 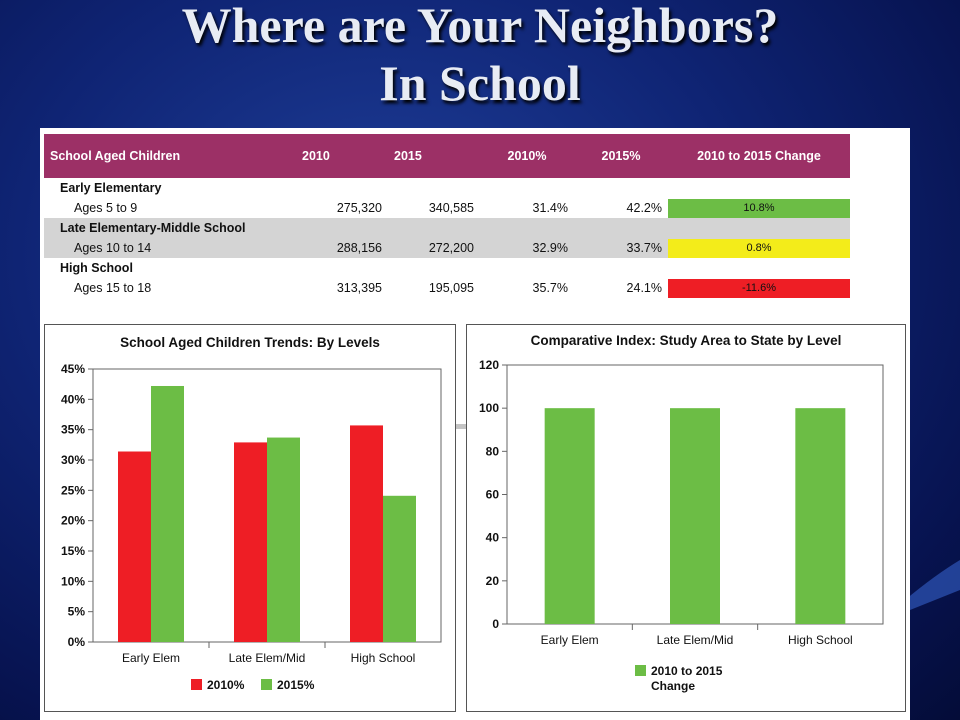 What do you see at coordinates (527, 248) in the screenshot?
I see `cell-2010-pct: 32.9%` at bounding box center [527, 248].